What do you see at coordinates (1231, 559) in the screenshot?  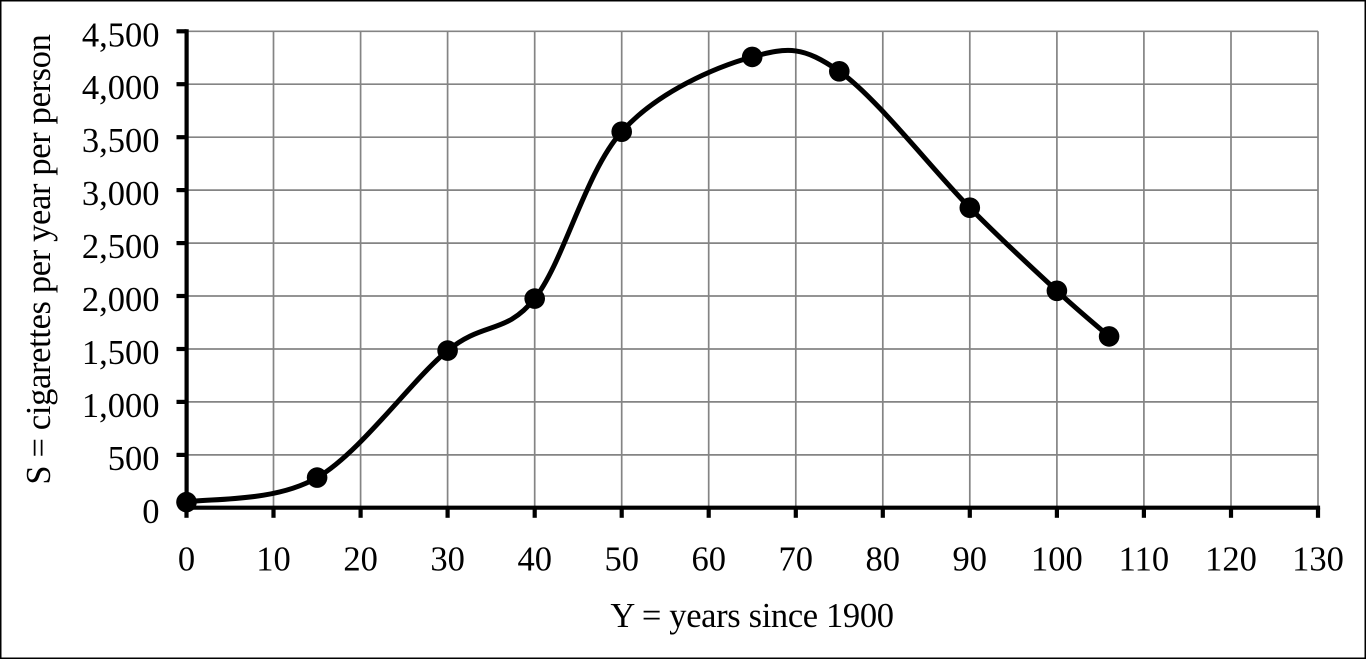 I see `svg-text: 120` at bounding box center [1231, 559].